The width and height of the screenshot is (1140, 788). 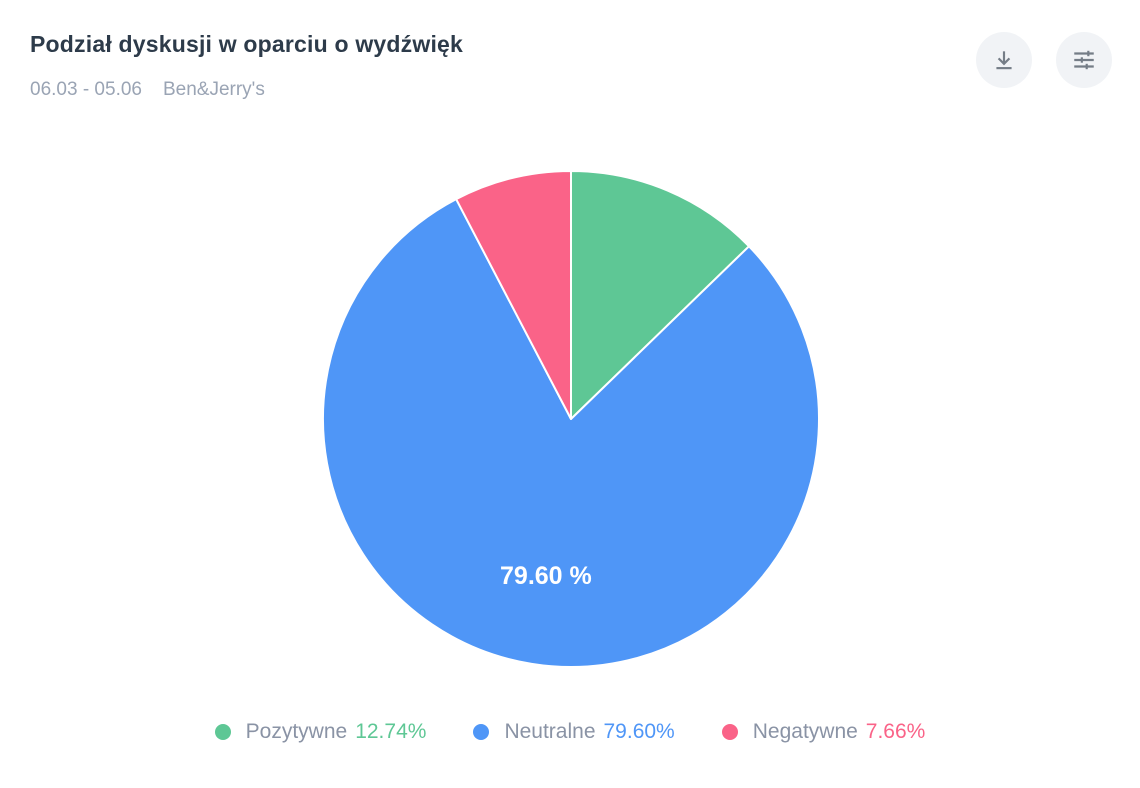 What do you see at coordinates (296, 731) in the screenshot?
I see `legend-label: Pozytywne` at bounding box center [296, 731].